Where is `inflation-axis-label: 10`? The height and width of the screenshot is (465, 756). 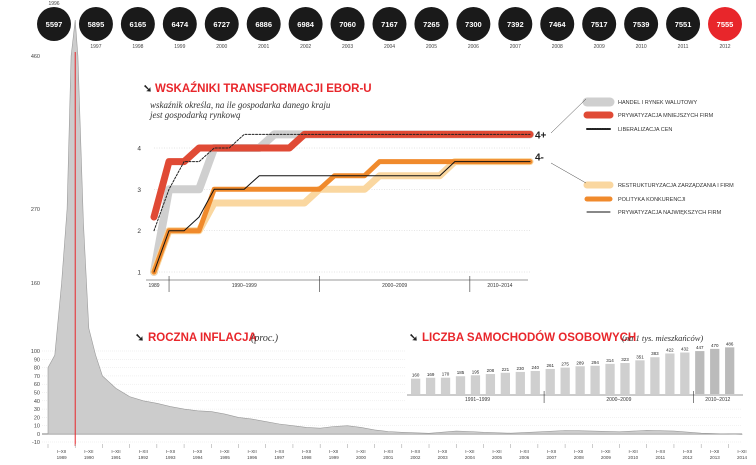
inflation-axis-label: 10 is located at coordinates (37, 427).